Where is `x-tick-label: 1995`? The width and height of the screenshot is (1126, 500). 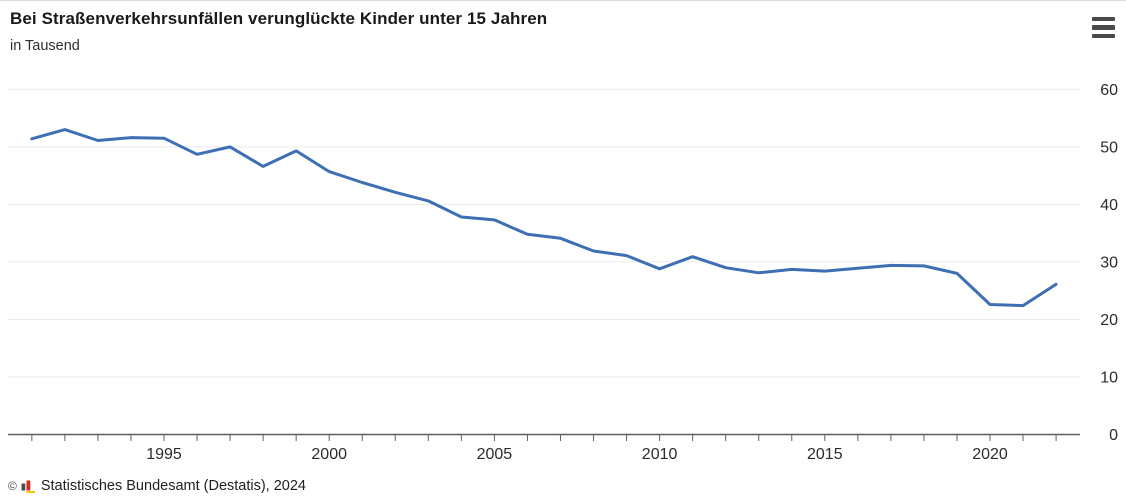 x-tick-label: 1995 is located at coordinates (164, 454).